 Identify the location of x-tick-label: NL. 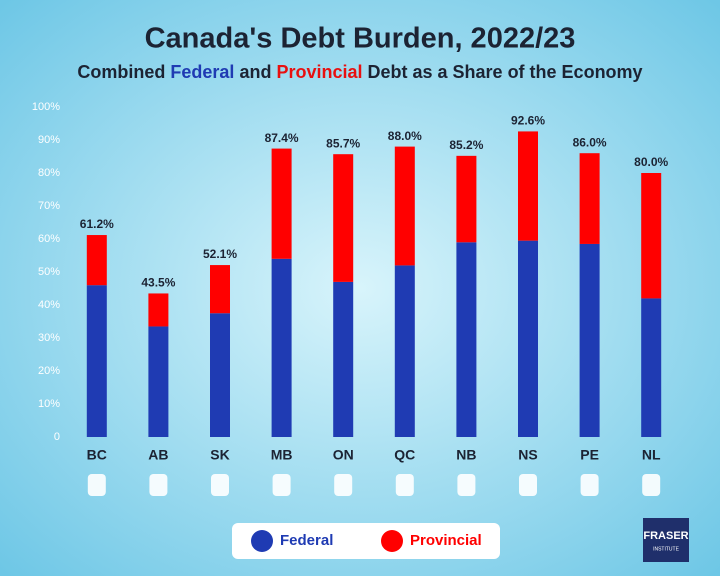
(651, 455).